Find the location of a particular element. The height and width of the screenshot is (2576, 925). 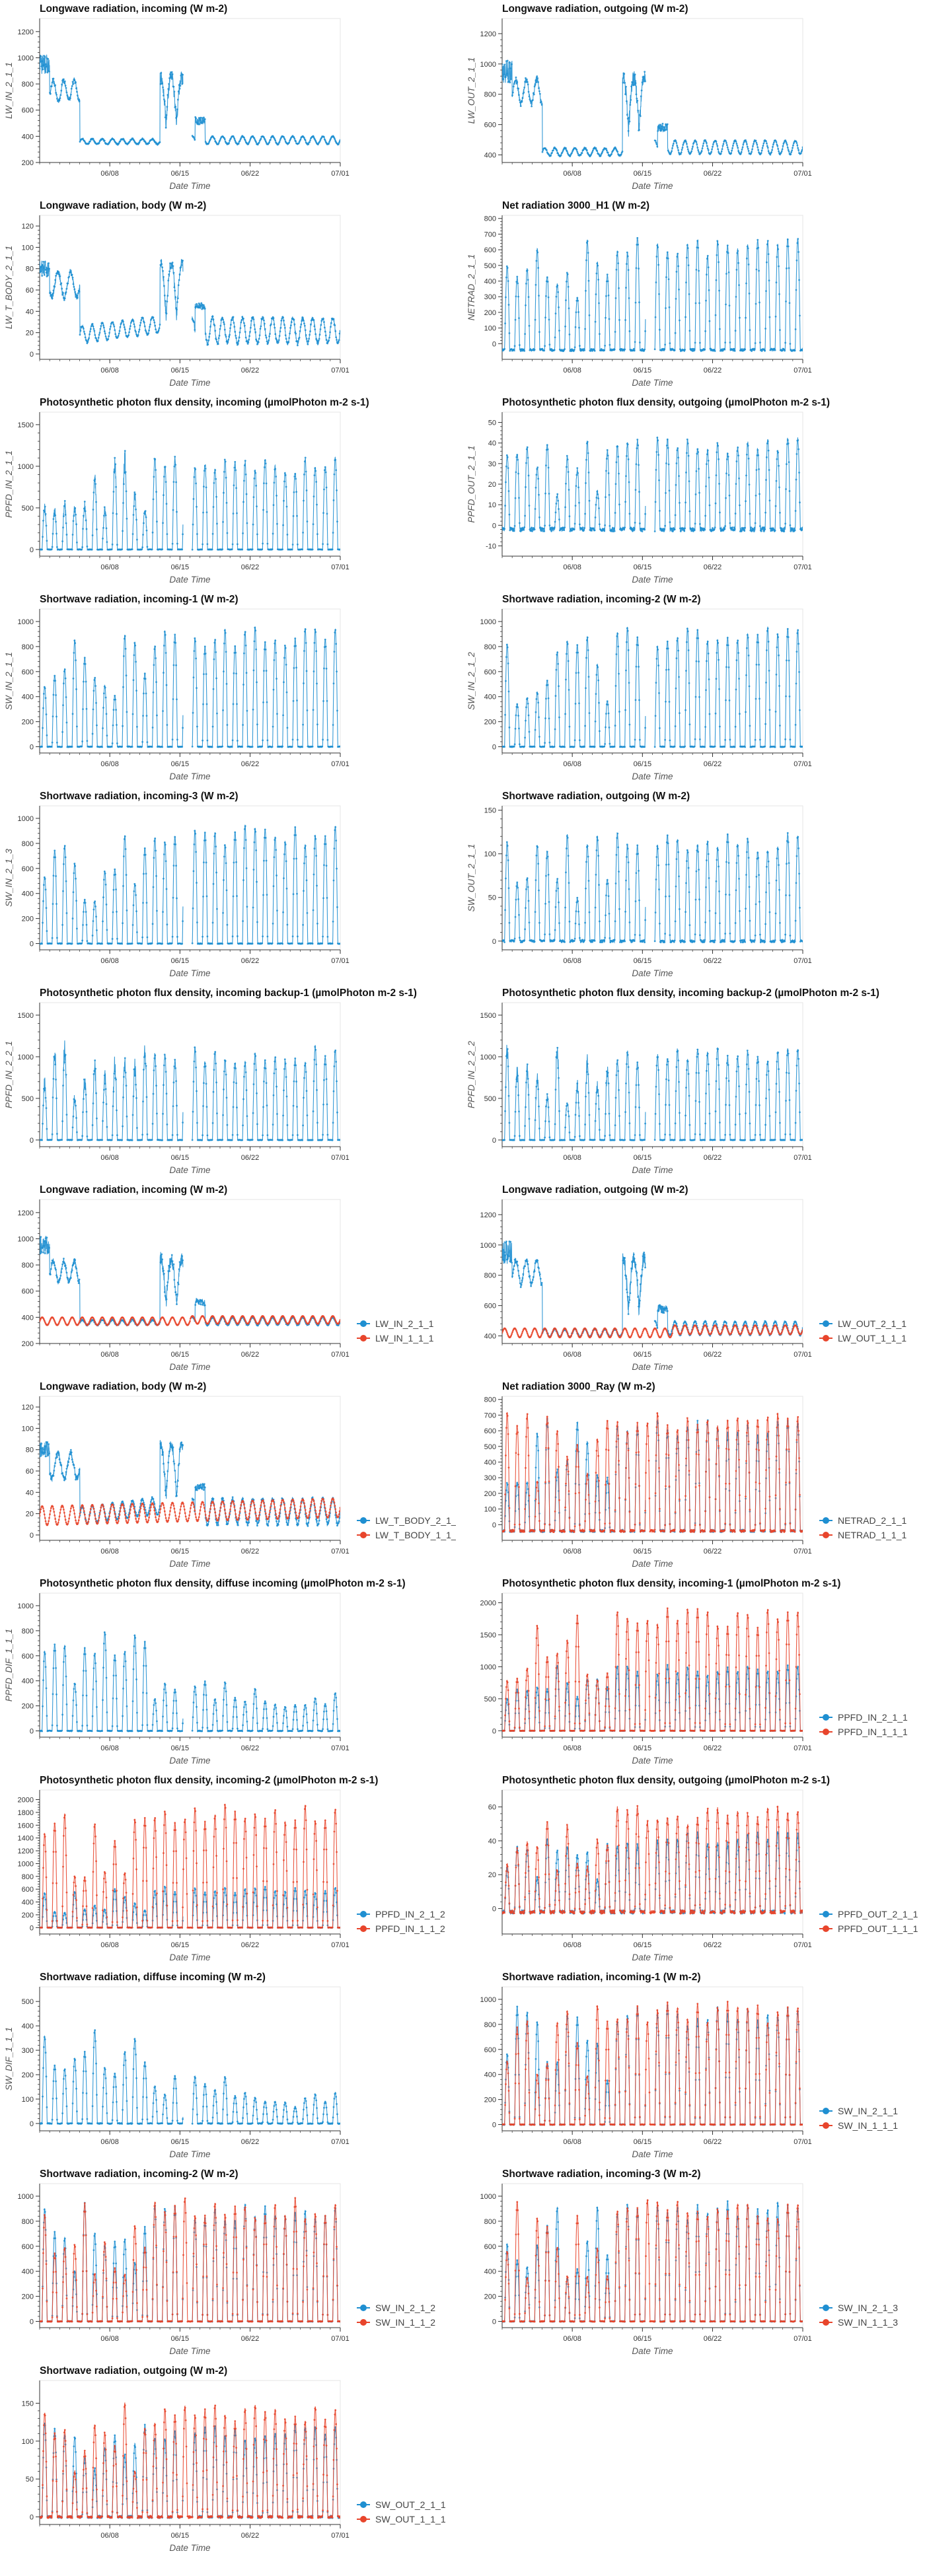

series-main is located at coordinates (190, 100).